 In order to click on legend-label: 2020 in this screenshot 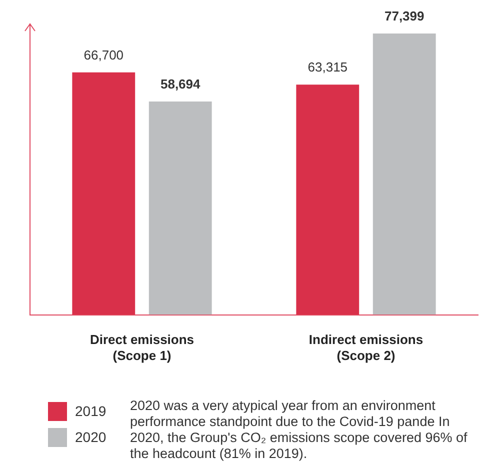, I will do `click(90, 437)`.